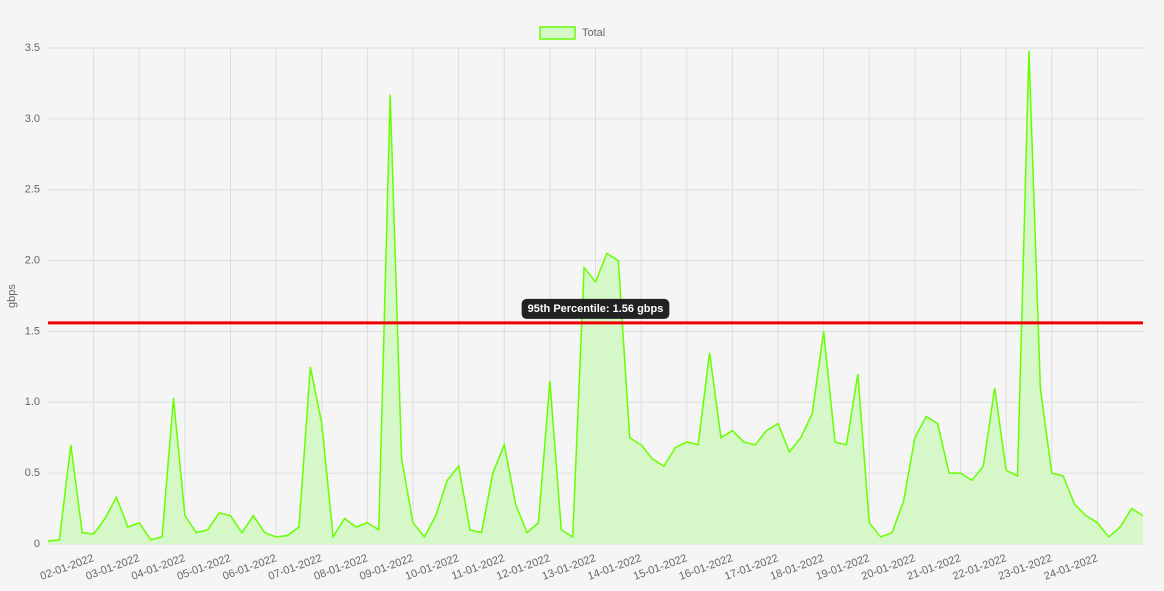 This screenshot has height=591, width=1164. What do you see at coordinates (557, 33) in the screenshot?
I see `legend-swatch` at bounding box center [557, 33].